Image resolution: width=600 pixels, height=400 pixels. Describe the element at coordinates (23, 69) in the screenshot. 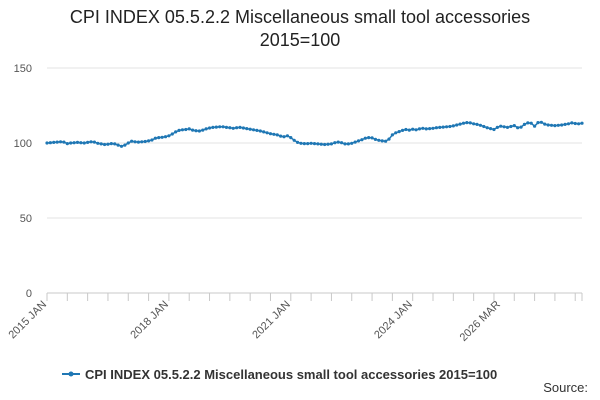

I see `y-tick-label: 150` at that location.